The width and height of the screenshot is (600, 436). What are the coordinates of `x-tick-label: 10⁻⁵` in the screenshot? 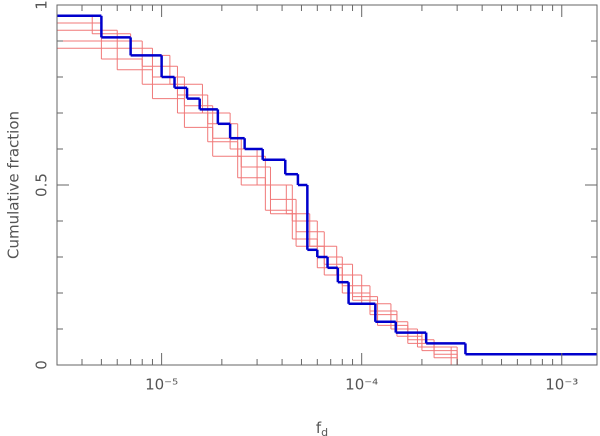 It's located at (161, 385).